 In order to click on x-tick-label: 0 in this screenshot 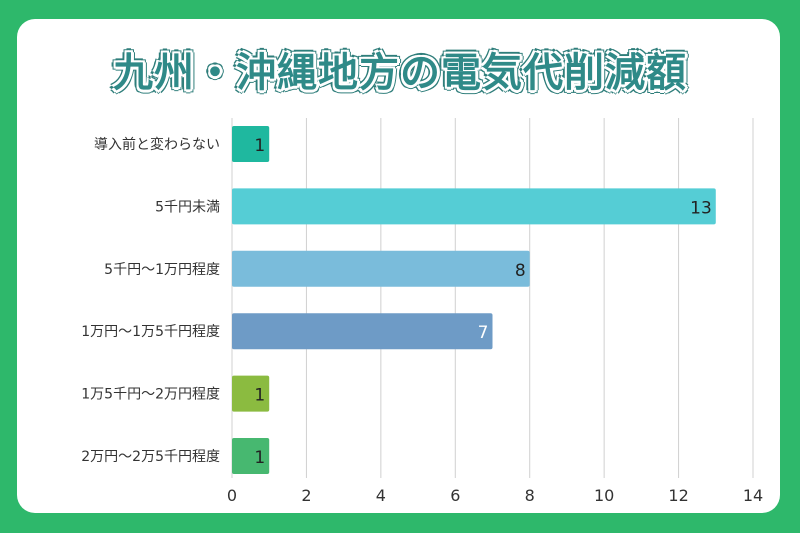, I will do `click(232, 495)`.